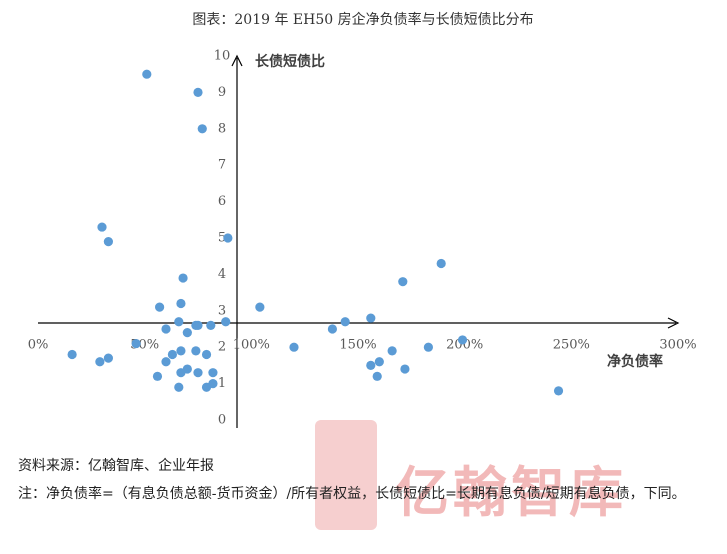  What do you see at coordinates (222, 274) in the screenshot?
I see `y-tick-label: 4` at bounding box center [222, 274].